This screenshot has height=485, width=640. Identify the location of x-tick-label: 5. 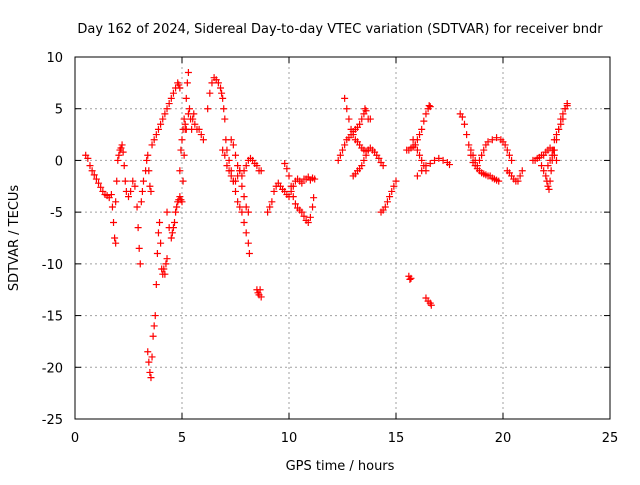
(182, 438).